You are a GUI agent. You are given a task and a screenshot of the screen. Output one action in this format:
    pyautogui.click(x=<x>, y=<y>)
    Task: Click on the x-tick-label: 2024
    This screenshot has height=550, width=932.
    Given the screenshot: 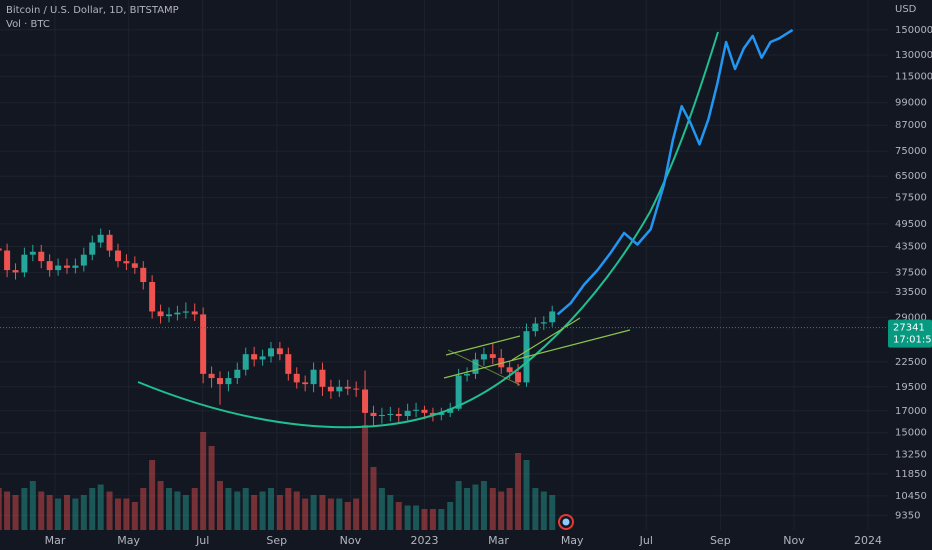 What is the action you would take?
    pyautogui.click(x=868, y=540)
    